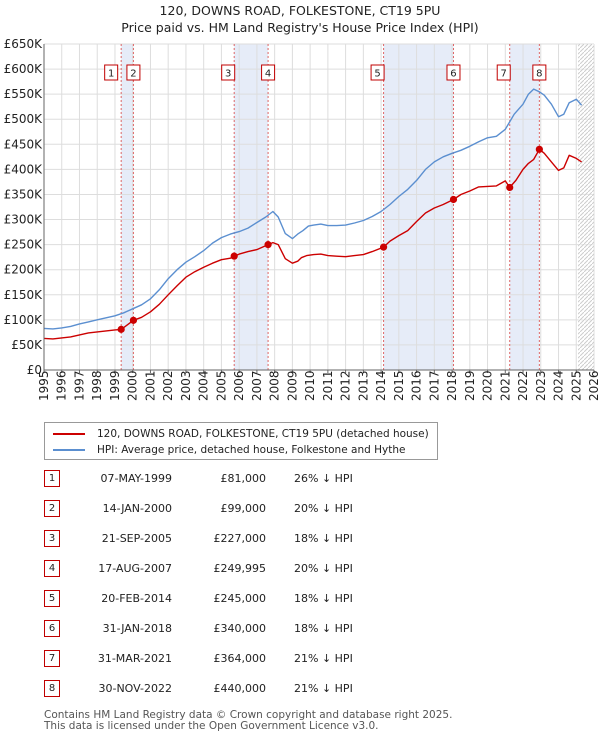 This screenshot has height=740, width=600. What do you see at coordinates (292, 385) in the screenshot?
I see `x-tick-label: 2009` at bounding box center [292, 385].